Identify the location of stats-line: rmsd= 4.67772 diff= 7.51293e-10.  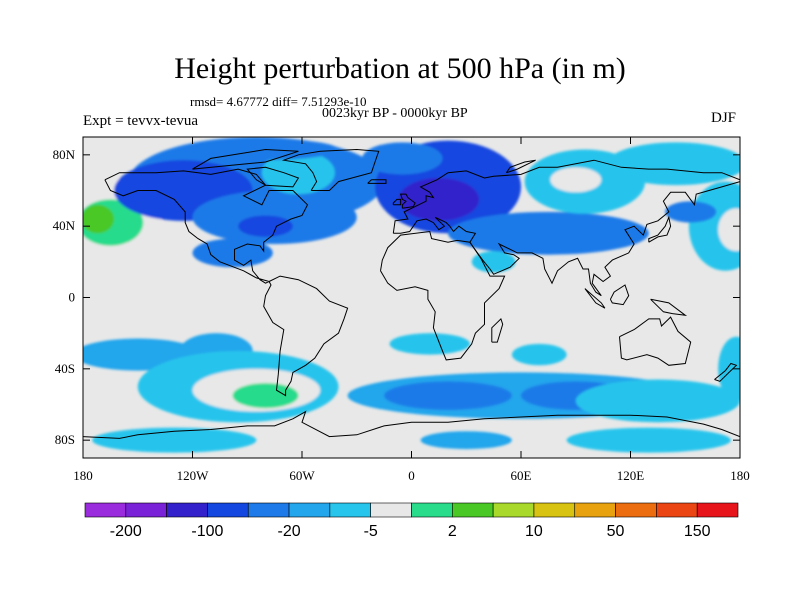
(278, 101).